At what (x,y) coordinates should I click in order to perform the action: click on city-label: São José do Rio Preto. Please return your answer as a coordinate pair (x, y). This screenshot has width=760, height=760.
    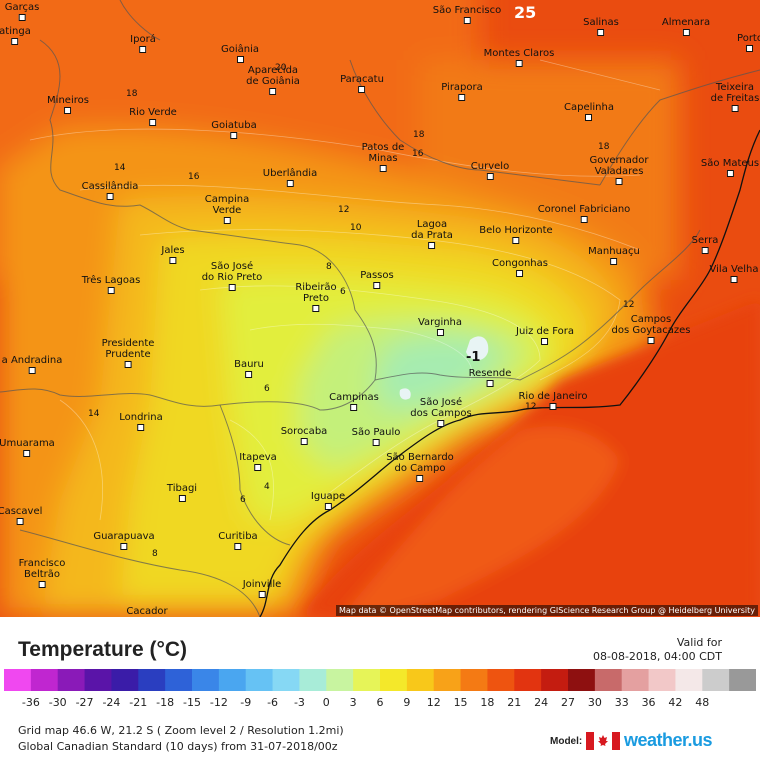
    Looking at the image, I should click on (232, 276).